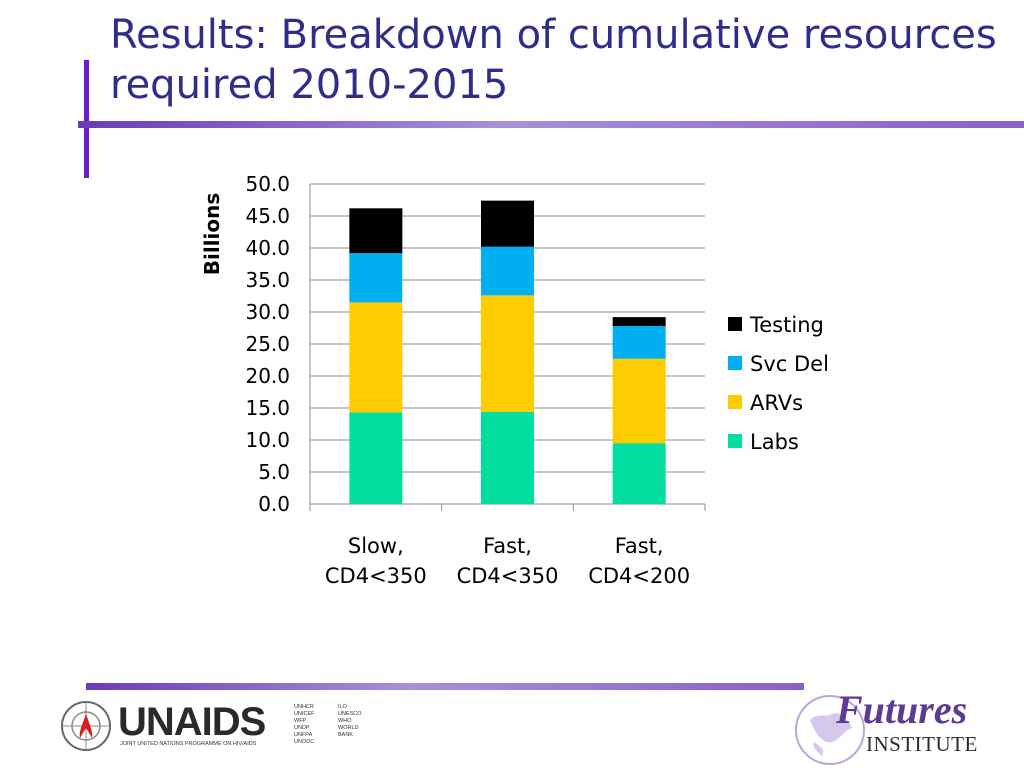 The width and height of the screenshot is (1024, 768). I want to click on agency-name: WORLD BANK, so click(348, 731).